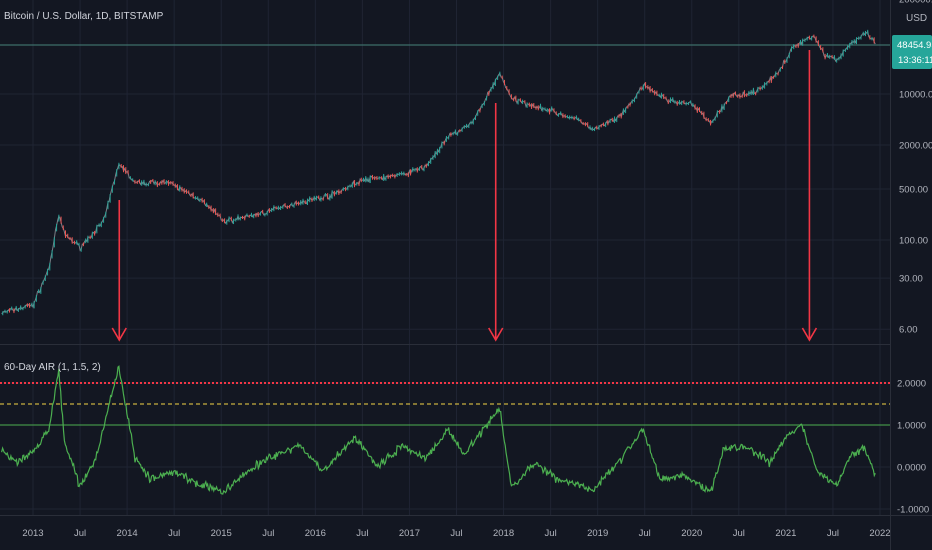 The image size is (932, 550). I want to click on time-tick-label: 2019, so click(597, 533).